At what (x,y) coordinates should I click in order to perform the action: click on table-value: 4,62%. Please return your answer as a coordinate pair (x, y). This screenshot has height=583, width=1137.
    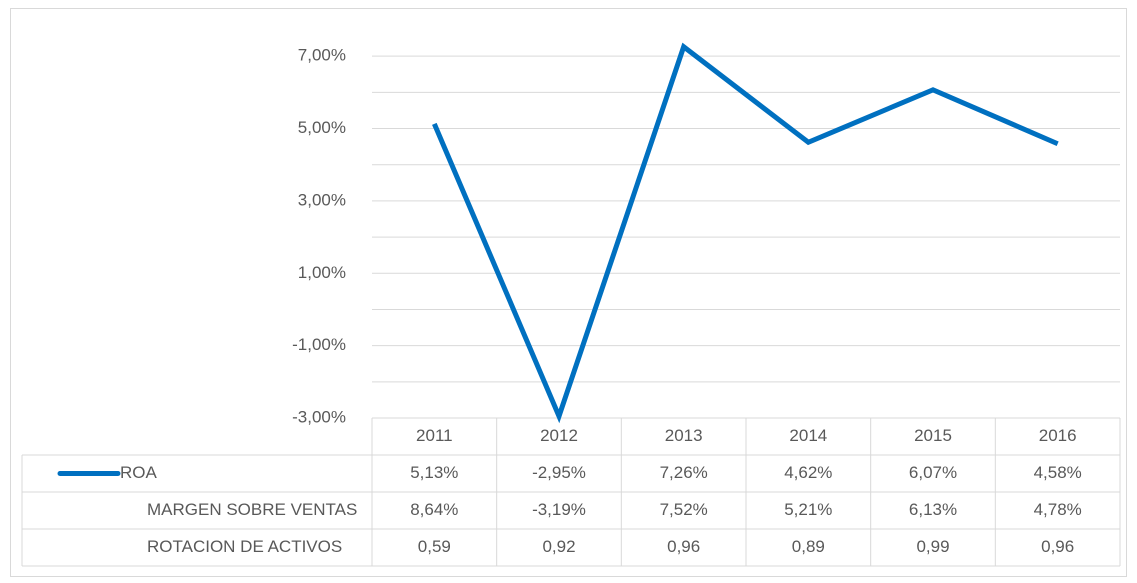
    Looking at the image, I should click on (808, 472).